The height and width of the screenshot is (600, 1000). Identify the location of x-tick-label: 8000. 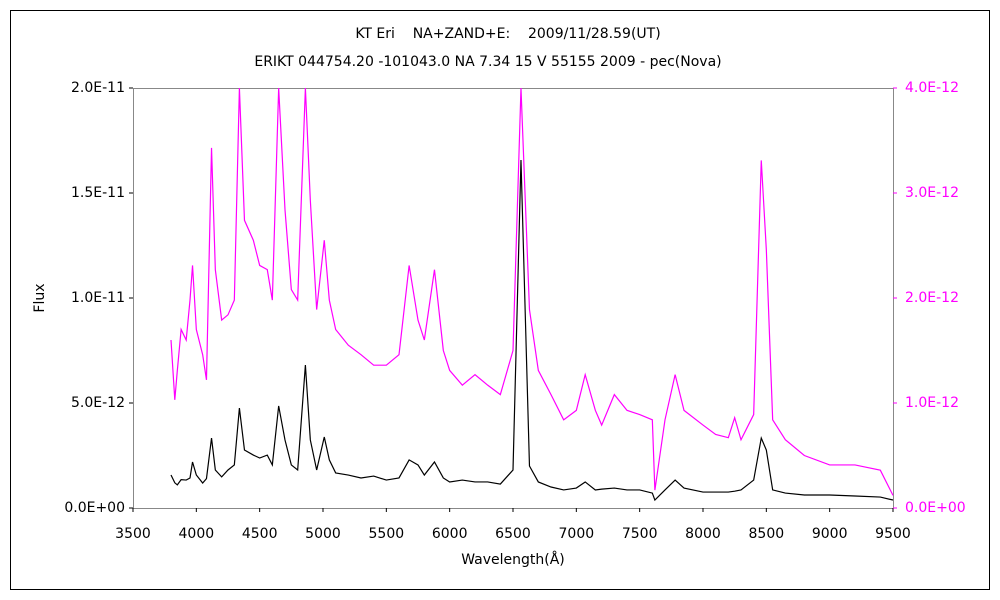
(703, 534).